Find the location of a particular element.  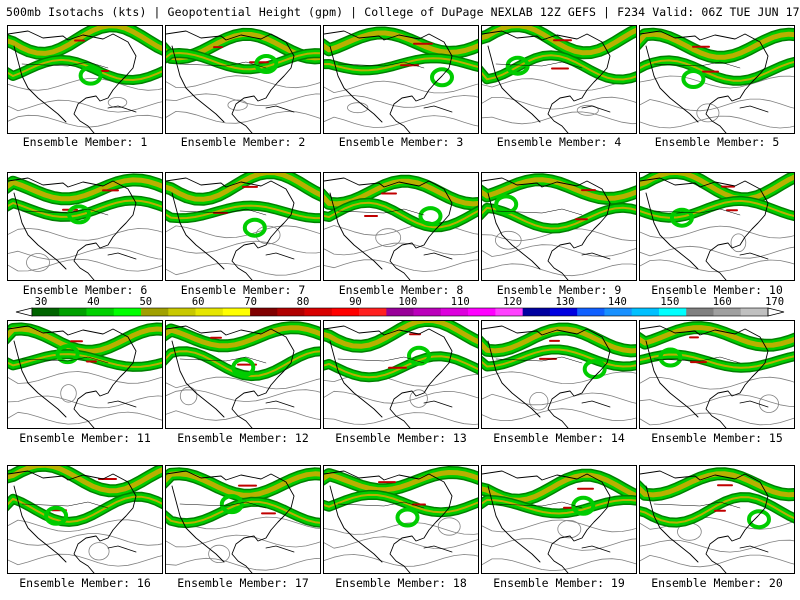

ensemble-member-label: Ensemble Member: 10 is located at coordinates (717, 290).